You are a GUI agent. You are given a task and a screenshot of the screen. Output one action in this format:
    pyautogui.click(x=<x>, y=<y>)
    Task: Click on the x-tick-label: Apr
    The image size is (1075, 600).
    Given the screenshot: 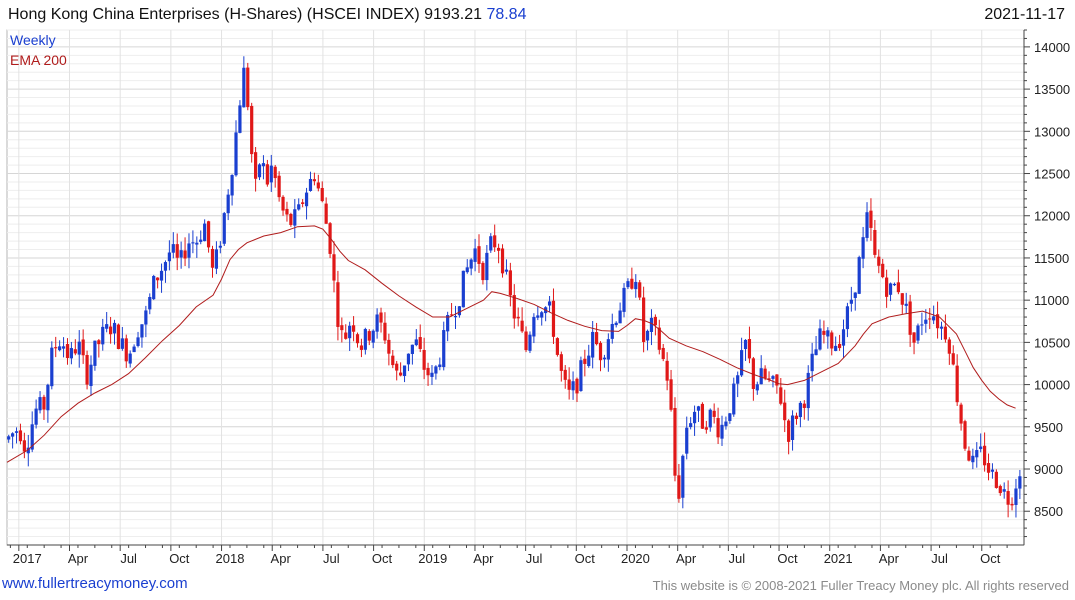 What is the action you would take?
    pyautogui.click(x=686, y=558)
    